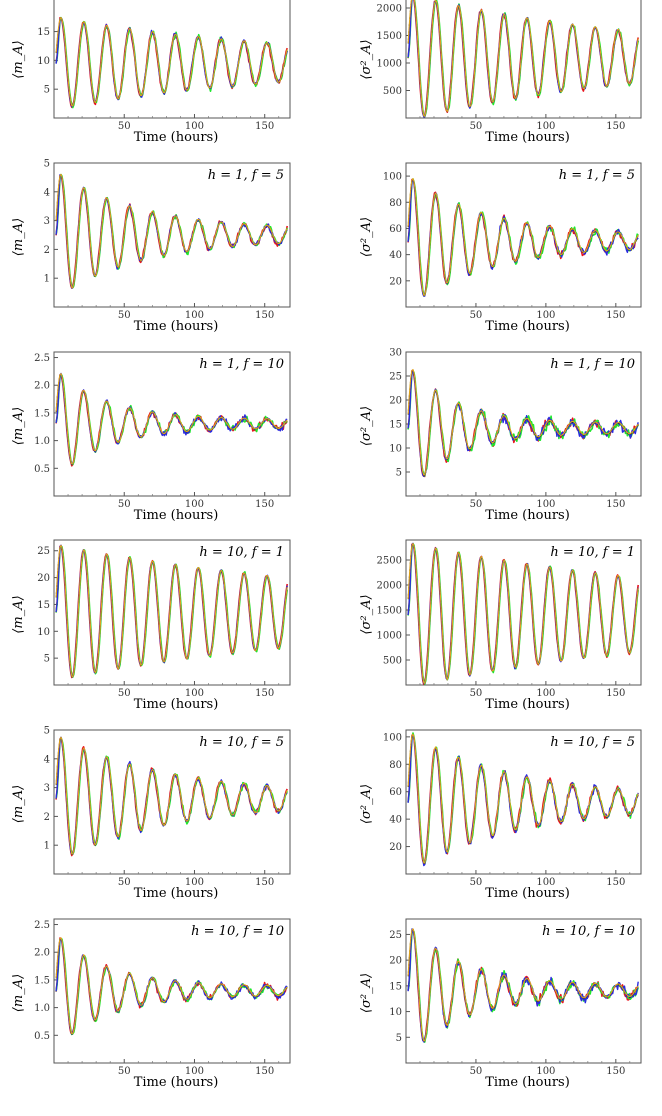 The image size is (662, 1116). What do you see at coordinates (43, 605) in the screenshot?
I see `y-tick-label: 15` at bounding box center [43, 605].